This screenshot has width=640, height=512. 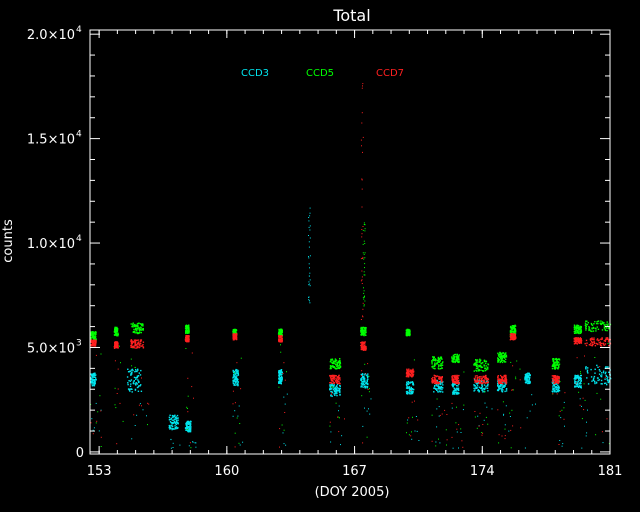 I want to click on chart-title: Total, so click(x=351, y=15).